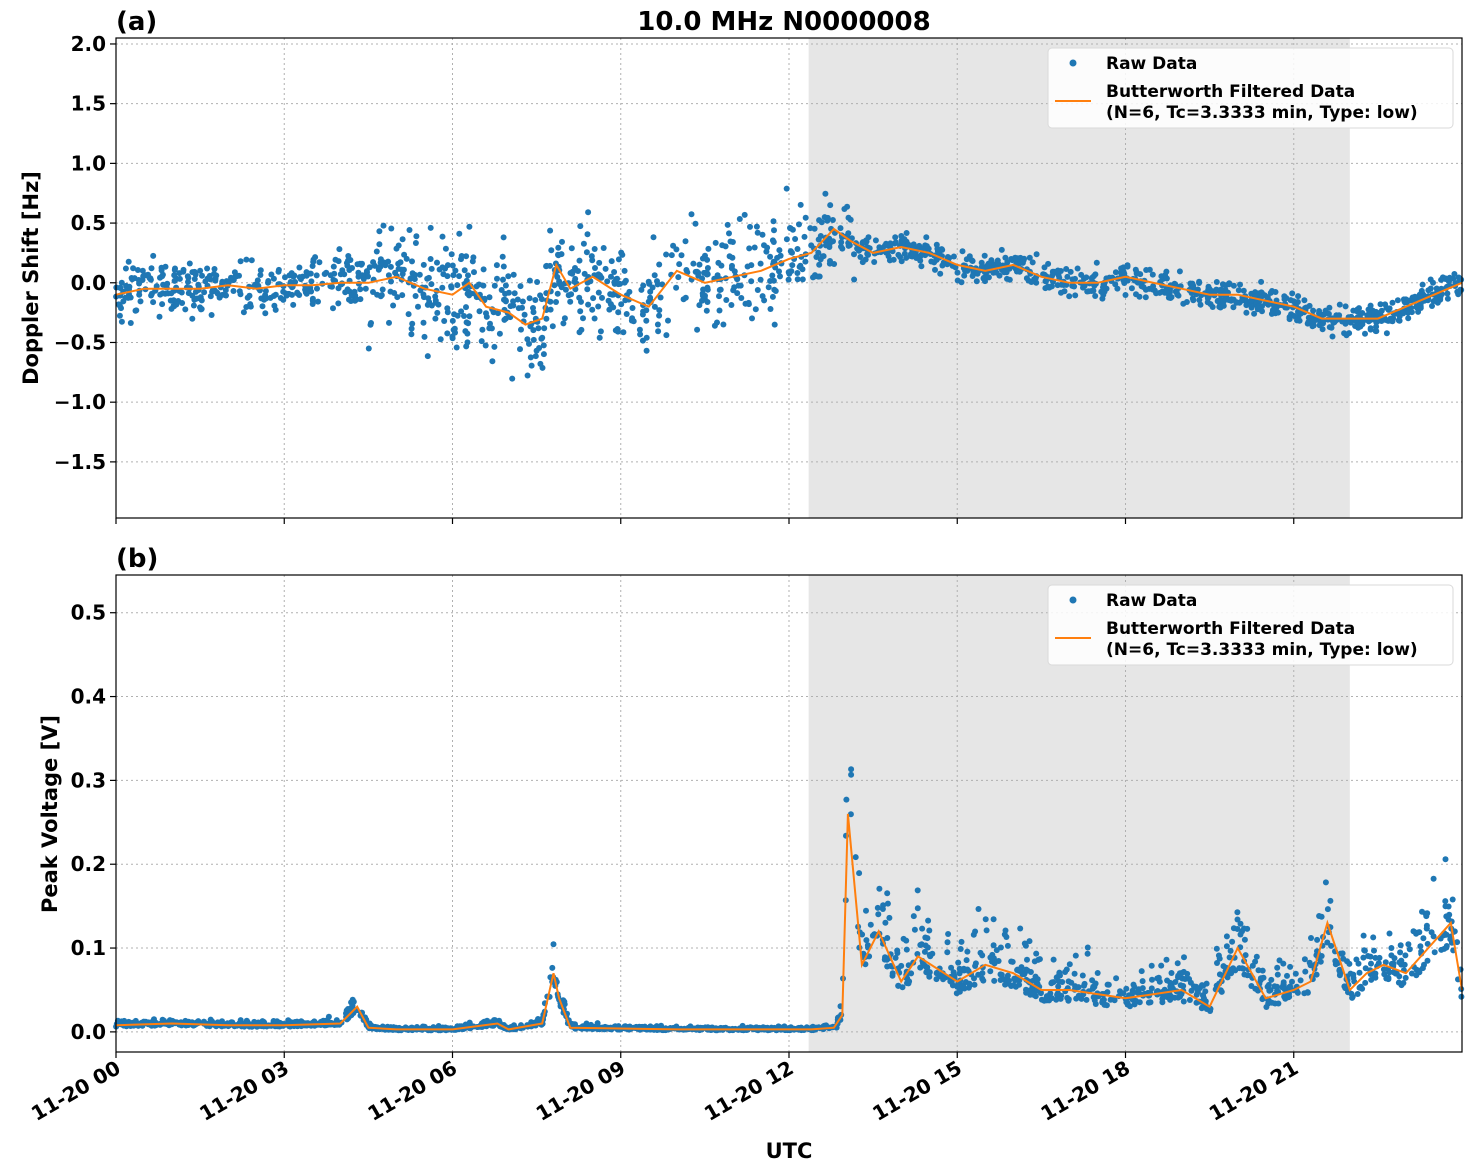  What do you see at coordinates (88, 1032) in the screenshot?
I see `y-tick-label-b-0: 0.0` at bounding box center [88, 1032].